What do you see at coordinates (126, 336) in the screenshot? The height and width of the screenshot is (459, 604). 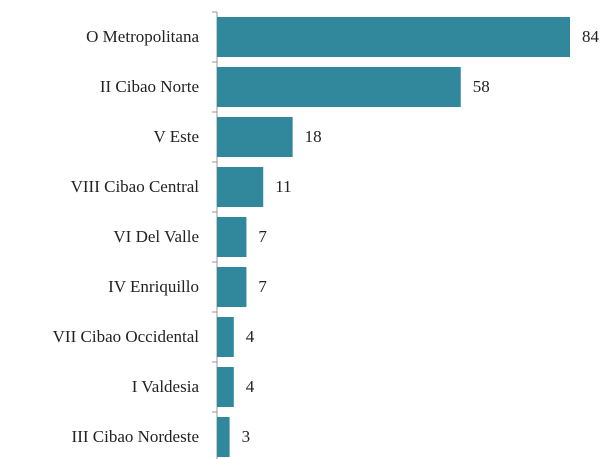 I see `y-tick-label: VII Cibao Occidental` at bounding box center [126, 336].